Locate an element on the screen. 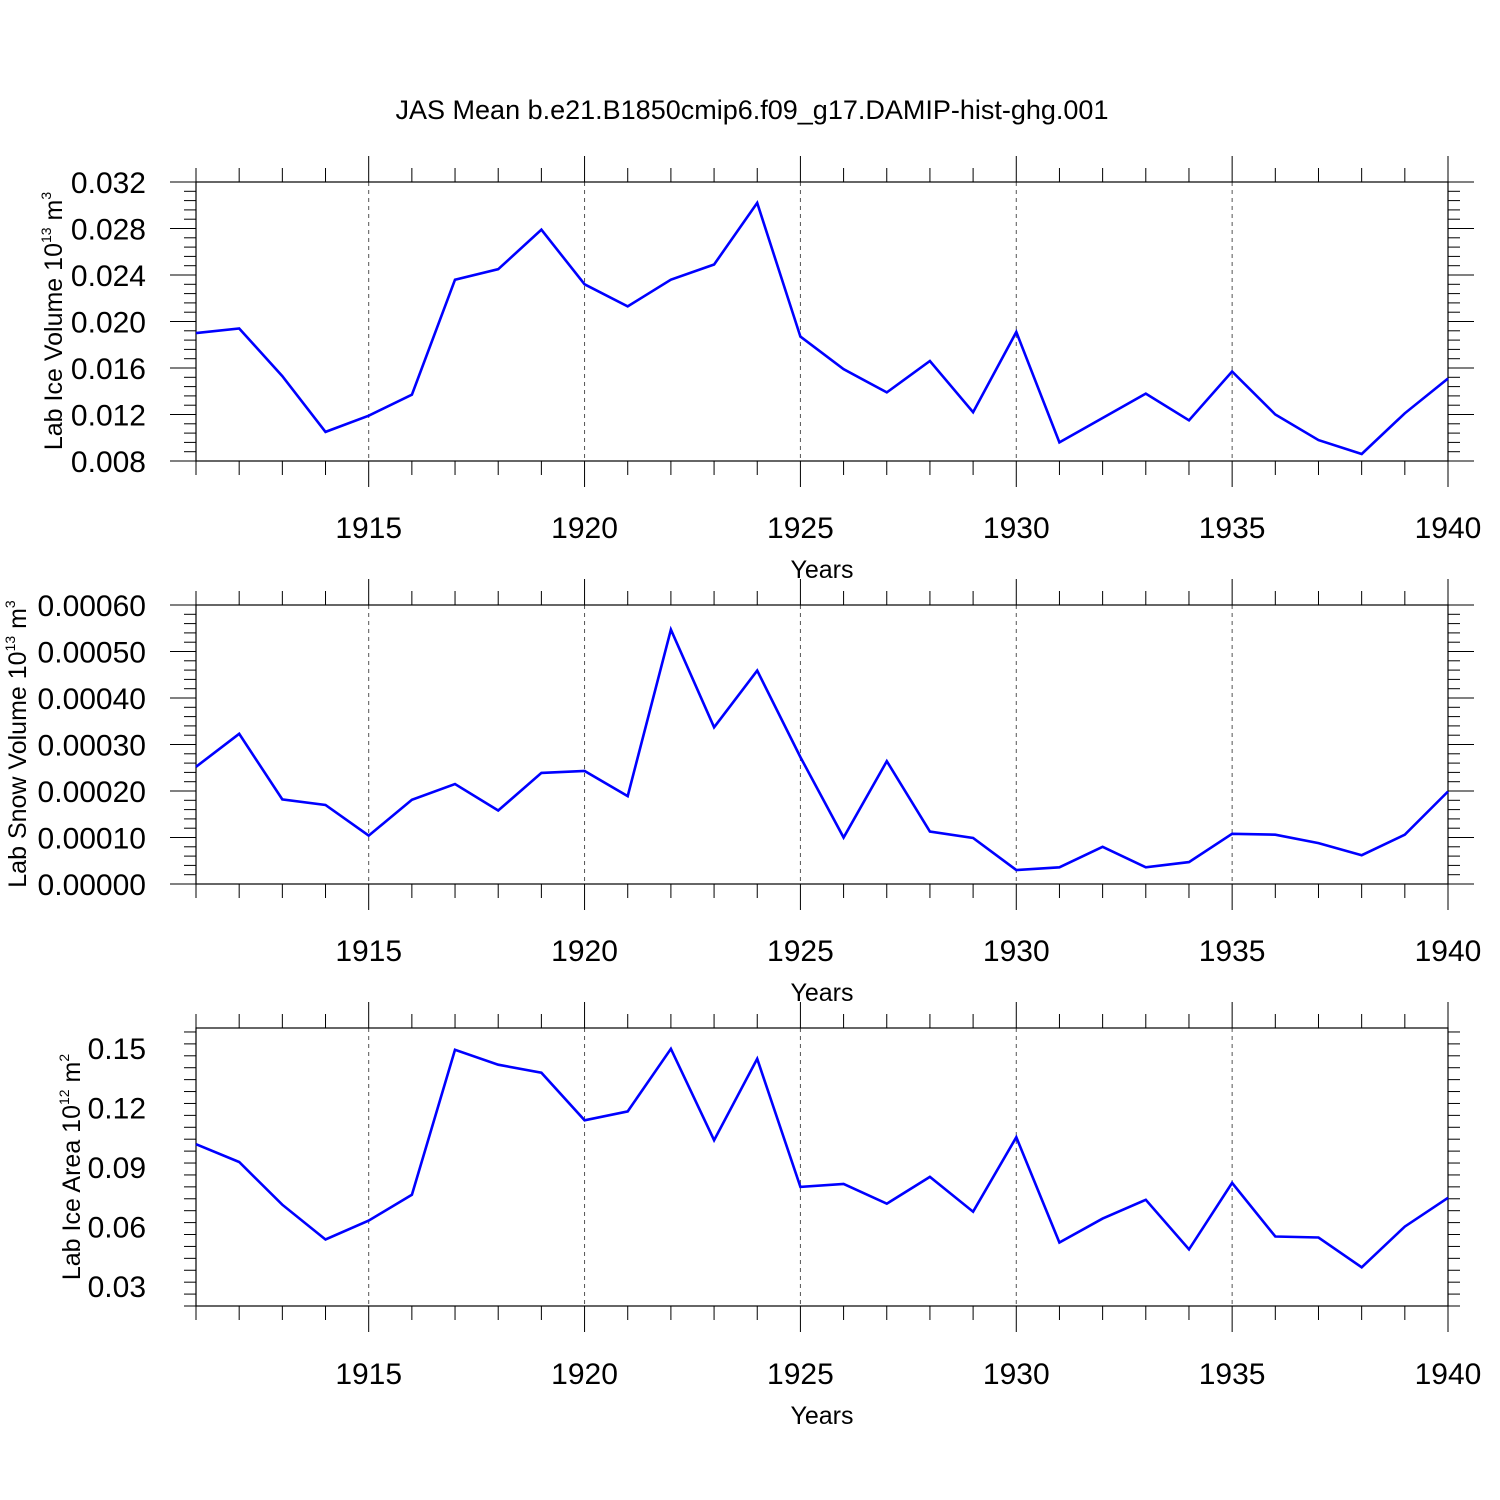 The height and width of the screenshot is (1500, 1500). y-tick-label: 0.00050 is located at coordinates (92, 653).